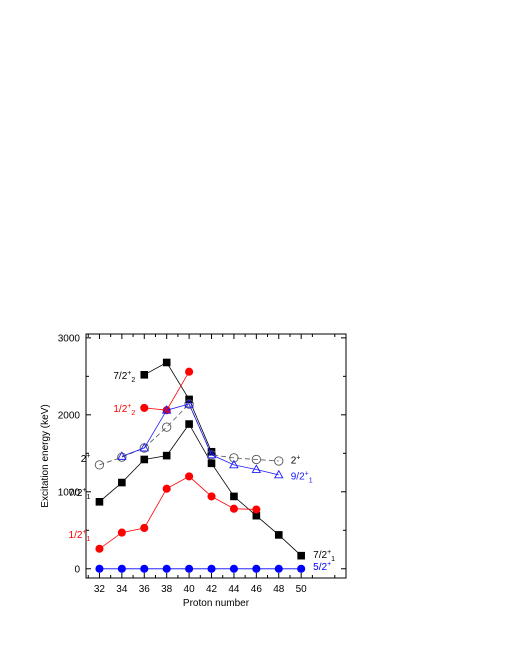  Describe the element at coordinates (129, 373) in the screenshot. I see `label-sup-0: +` at that location.